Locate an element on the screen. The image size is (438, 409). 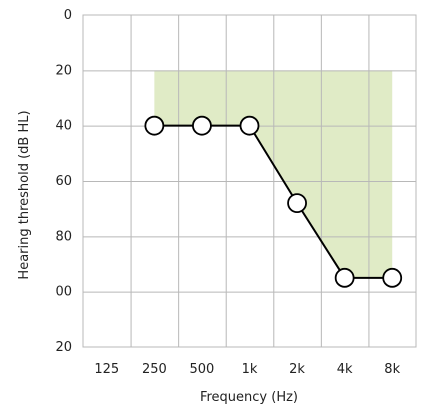
y-axis-title: Hearing threshold (dB HL) is located at coordinates (24, 194).